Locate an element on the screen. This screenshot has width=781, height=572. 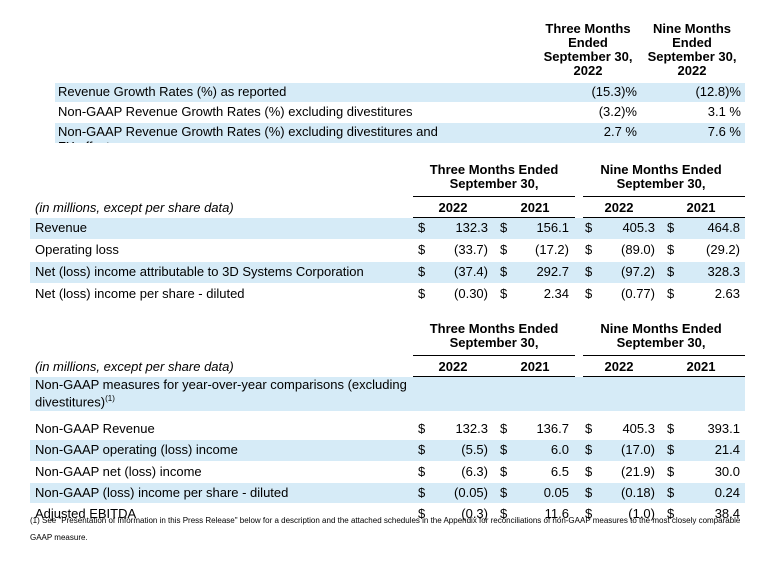
cell-value: (3.2)% is located at coordinates (617, 111).